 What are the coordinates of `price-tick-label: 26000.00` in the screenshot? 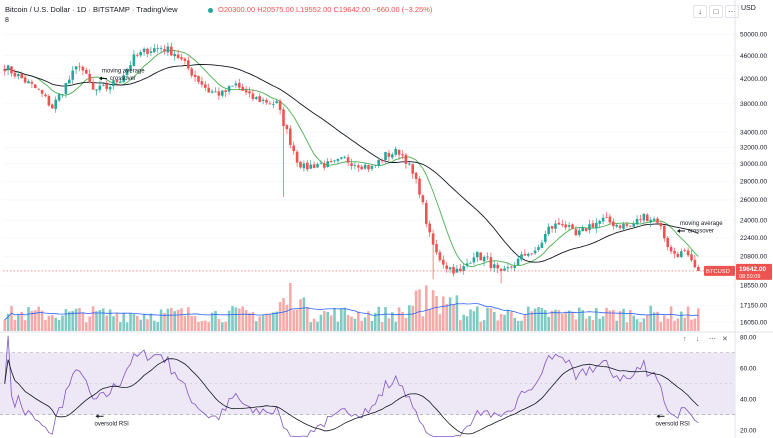 It's located at (753, 200).